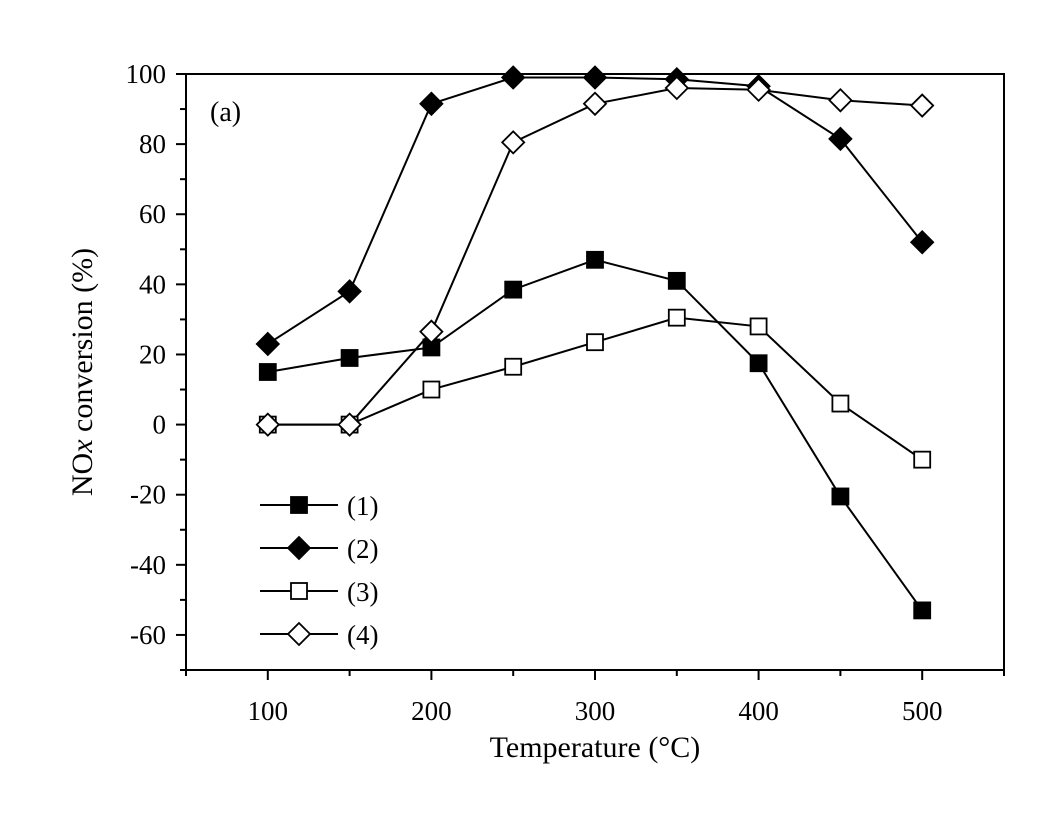 Image resolution: width=1056 pixels, height=816 pixels. What do you see at coordinates (225, 112) in the screenshot?
I see `panel-label: (a)` at bounding box center [225, 112].